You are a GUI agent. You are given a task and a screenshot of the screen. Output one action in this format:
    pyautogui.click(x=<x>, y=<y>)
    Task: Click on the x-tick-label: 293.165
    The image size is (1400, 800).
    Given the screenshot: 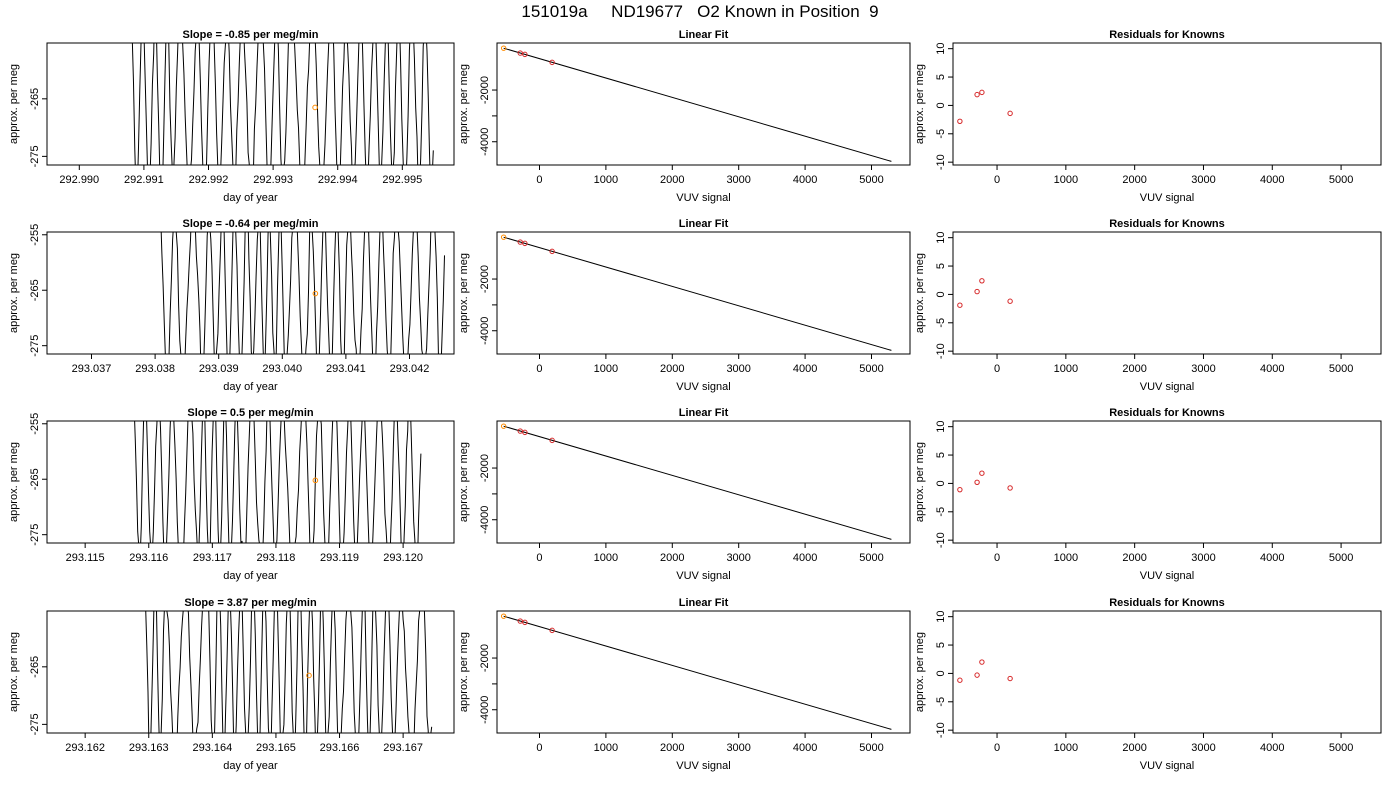 What is the action you would take?
    pyautogui.click(x=276, y=748)
    